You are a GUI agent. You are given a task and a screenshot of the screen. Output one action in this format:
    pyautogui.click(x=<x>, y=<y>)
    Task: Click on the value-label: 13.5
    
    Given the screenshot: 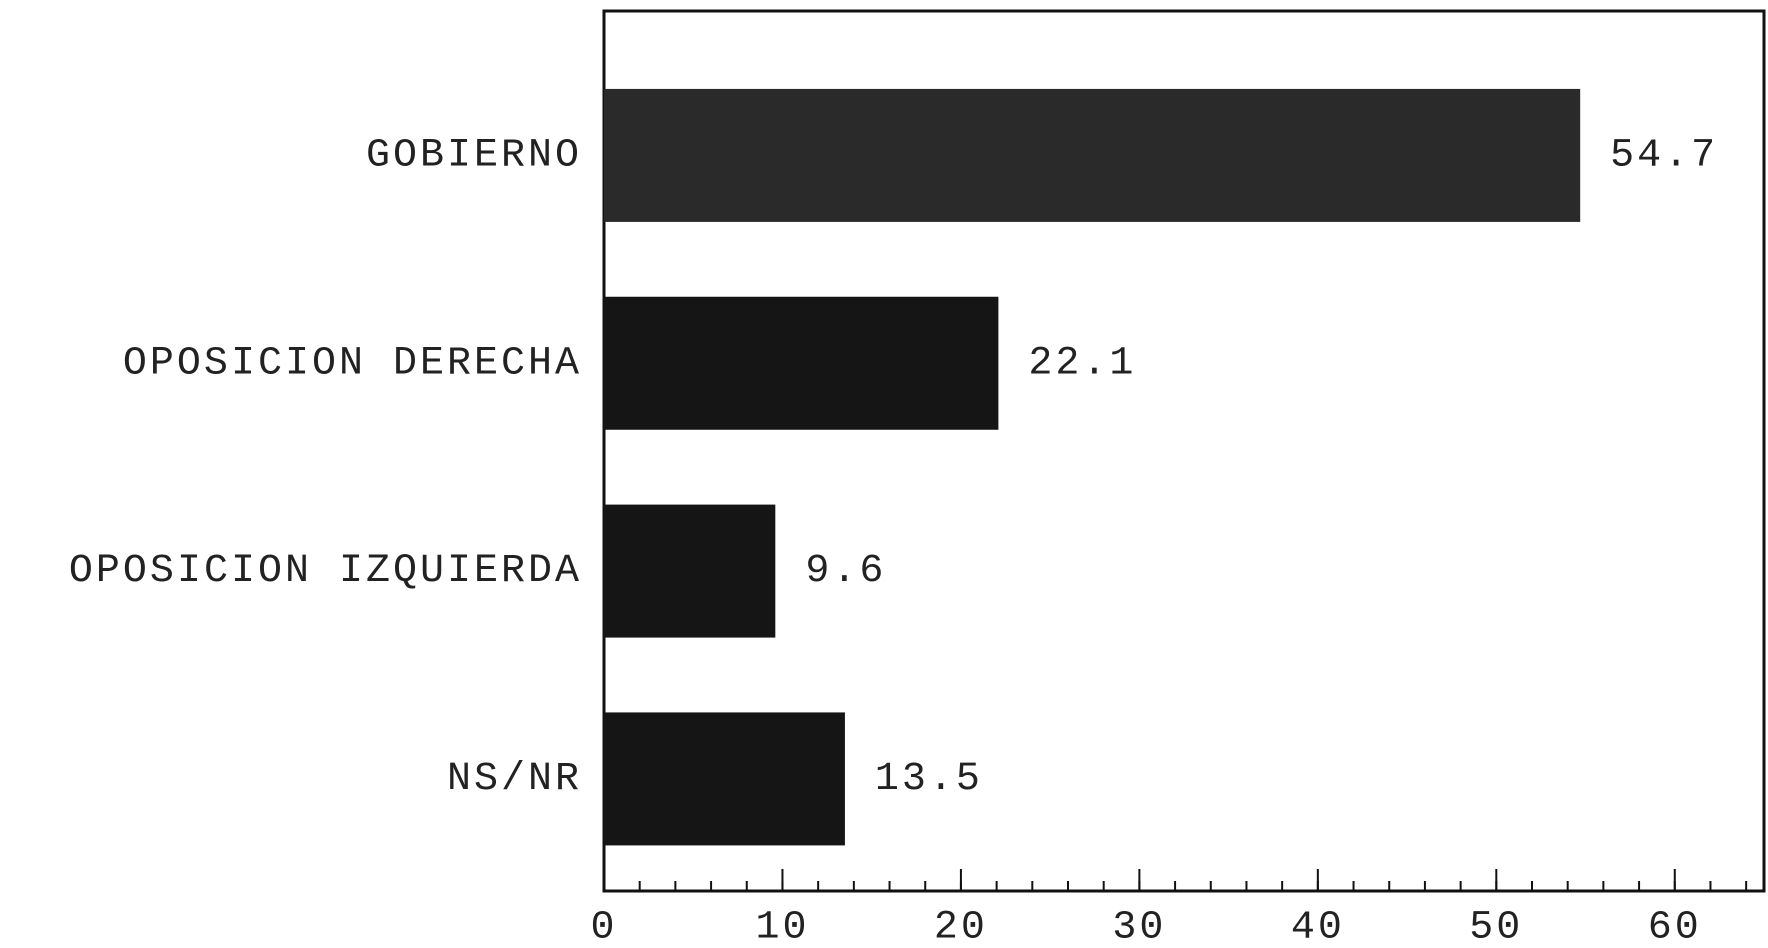 What is the action you would take?
    pyautogui.click(x=929, y=779)
    